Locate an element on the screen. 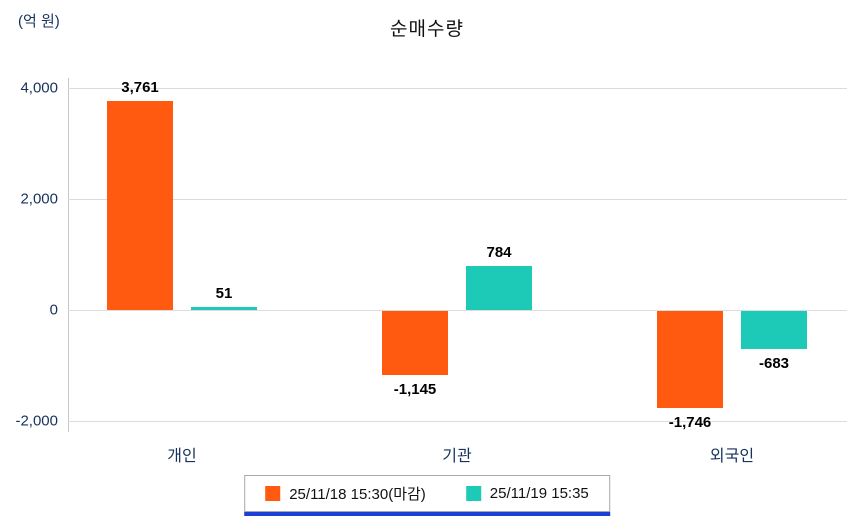 The width and height of the screenshot is (854, 520). legend-label-series2: 25/11/19 15:35 is located at coordinates (539, 493).